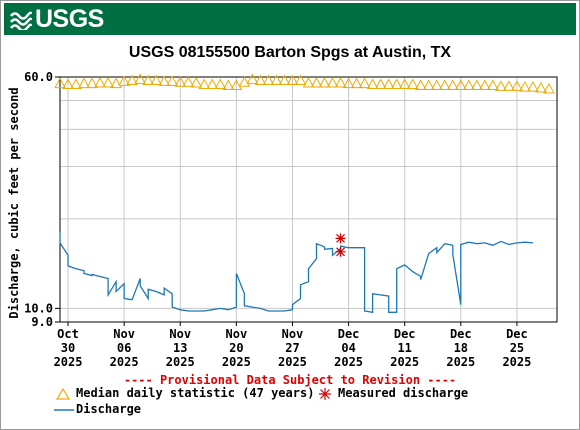  What do you see at coordinates (403, 393) in the screenshot?
I see `measured-legend-label: Measured discharge` at bounding box center [403, 393].